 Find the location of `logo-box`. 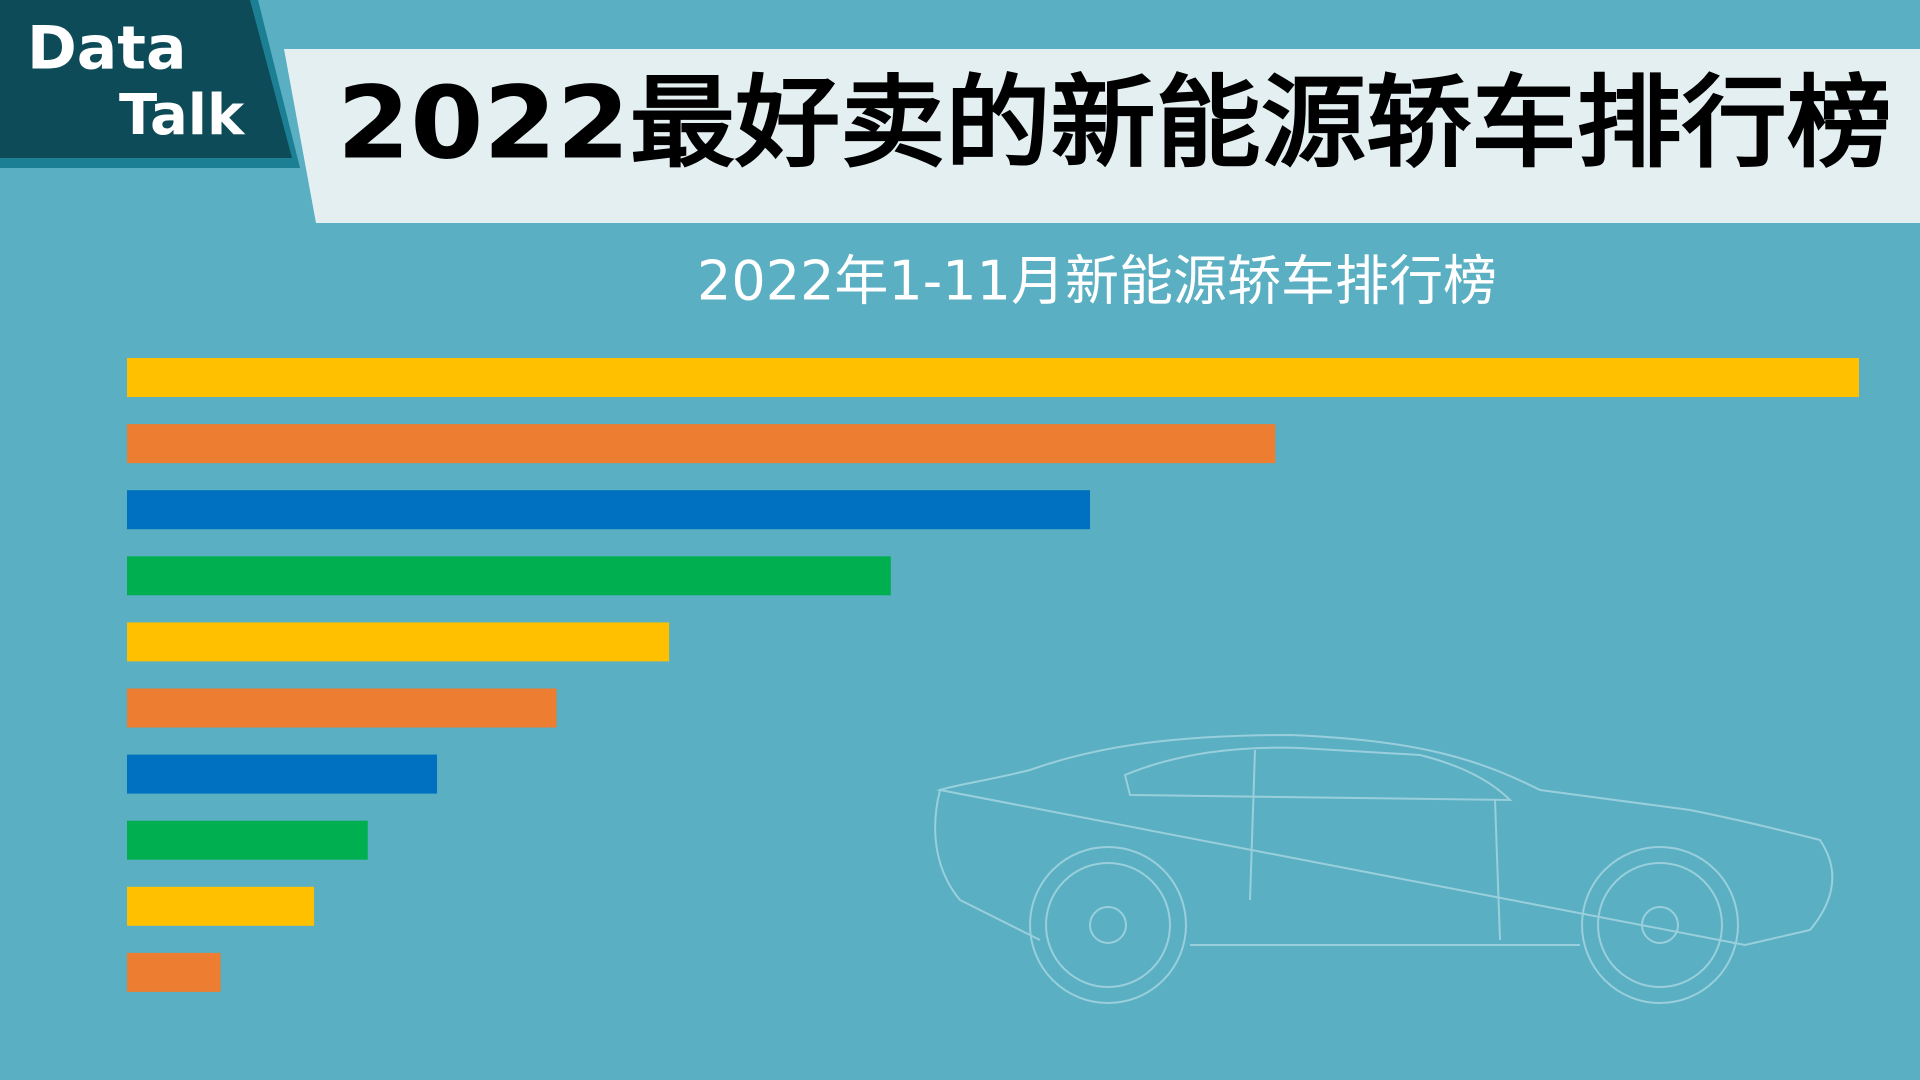

logo-box is located at coordinates (146, 79).